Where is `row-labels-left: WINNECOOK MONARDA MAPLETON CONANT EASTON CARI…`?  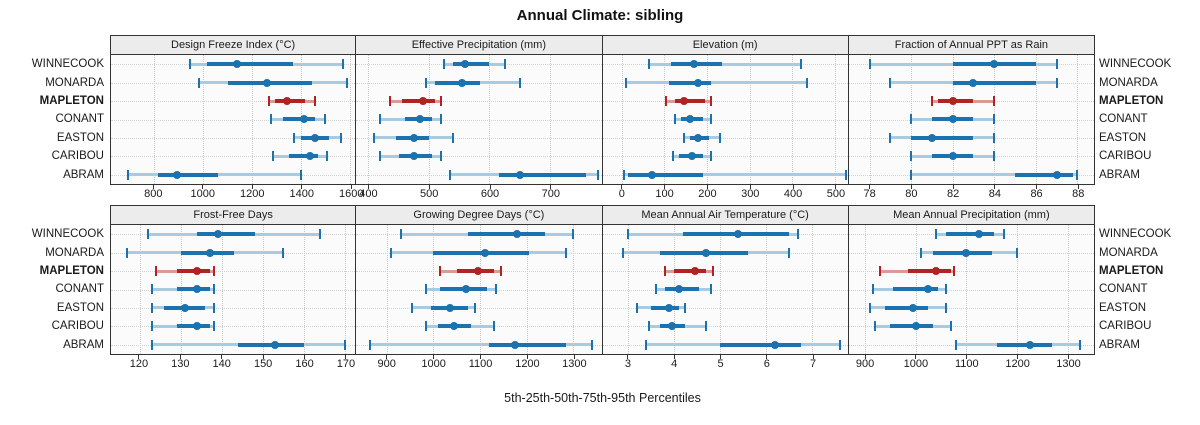
row-labels-left: WINNECOOK MONARDA MAPLETON CONANT EASTON CARI… is located at coordinates (52, 119).